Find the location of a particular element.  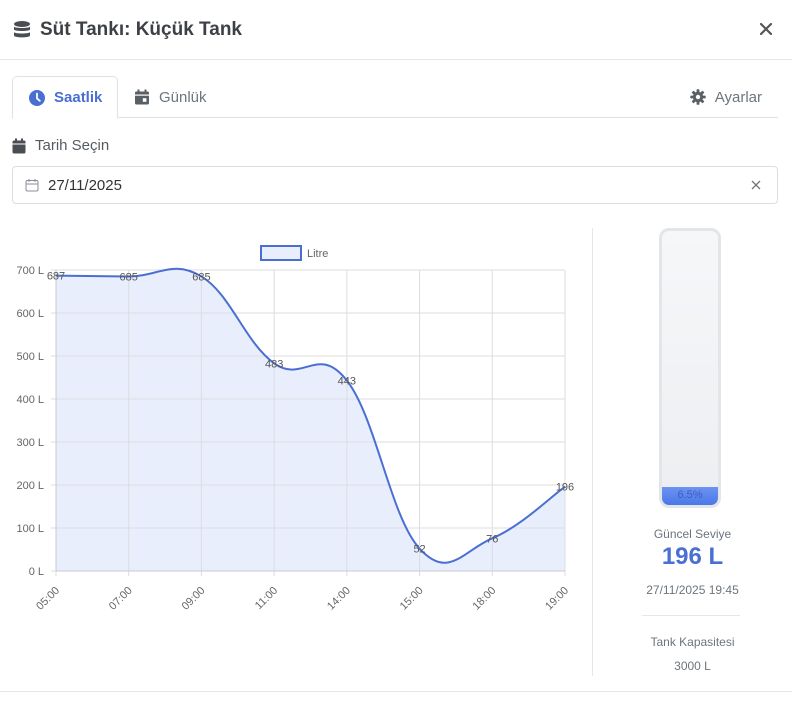

y-axis-tick: 700 L is located at coordinates (30, 271).